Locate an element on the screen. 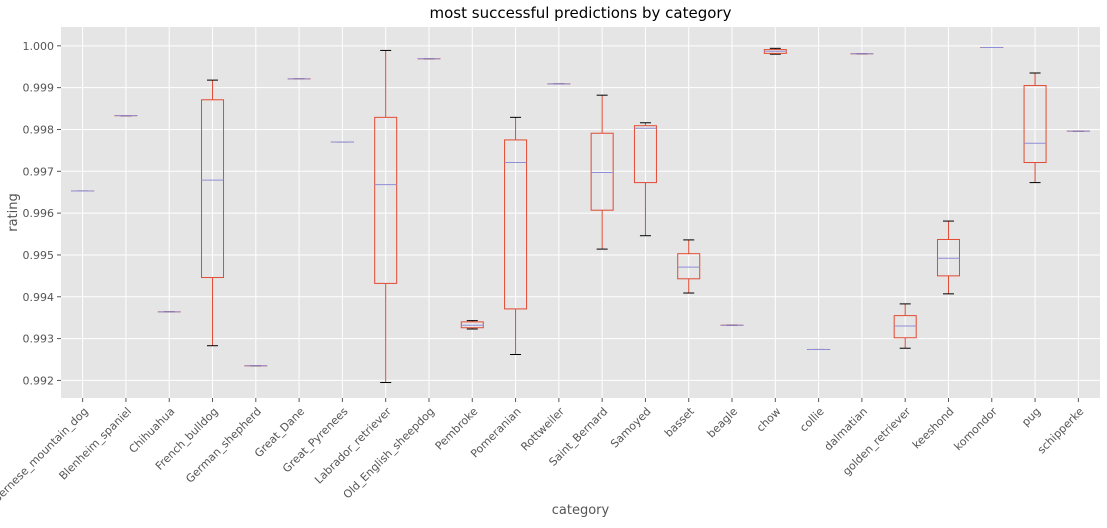  box-chow is located at coordinates (775, 51).